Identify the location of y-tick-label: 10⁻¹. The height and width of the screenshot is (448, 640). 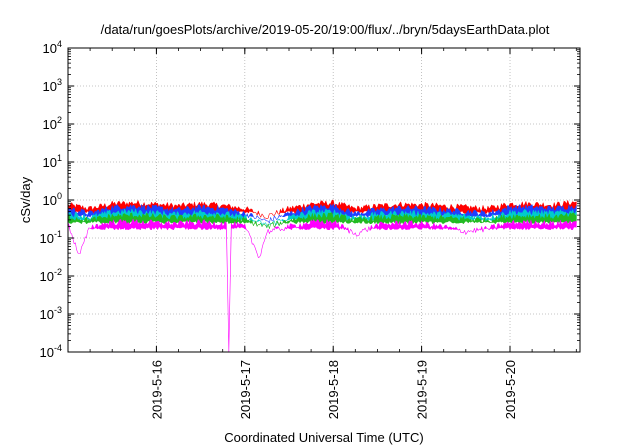
(51, 237).